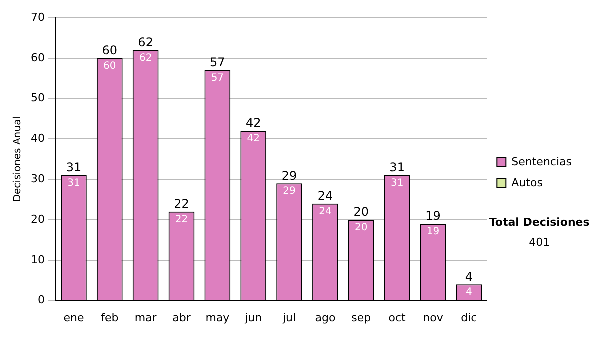 Image resolution: width=600 pixels, height=340 pixels. I want to click on data-label: 60, so click(110, 66).